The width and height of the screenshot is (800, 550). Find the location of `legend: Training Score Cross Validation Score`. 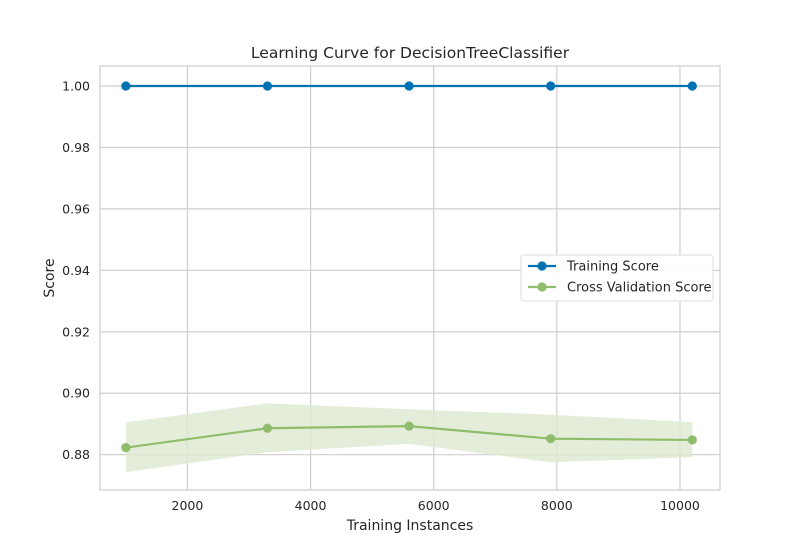

legend: Training Score Cross Validation Score is located at coordinates (617, 278).